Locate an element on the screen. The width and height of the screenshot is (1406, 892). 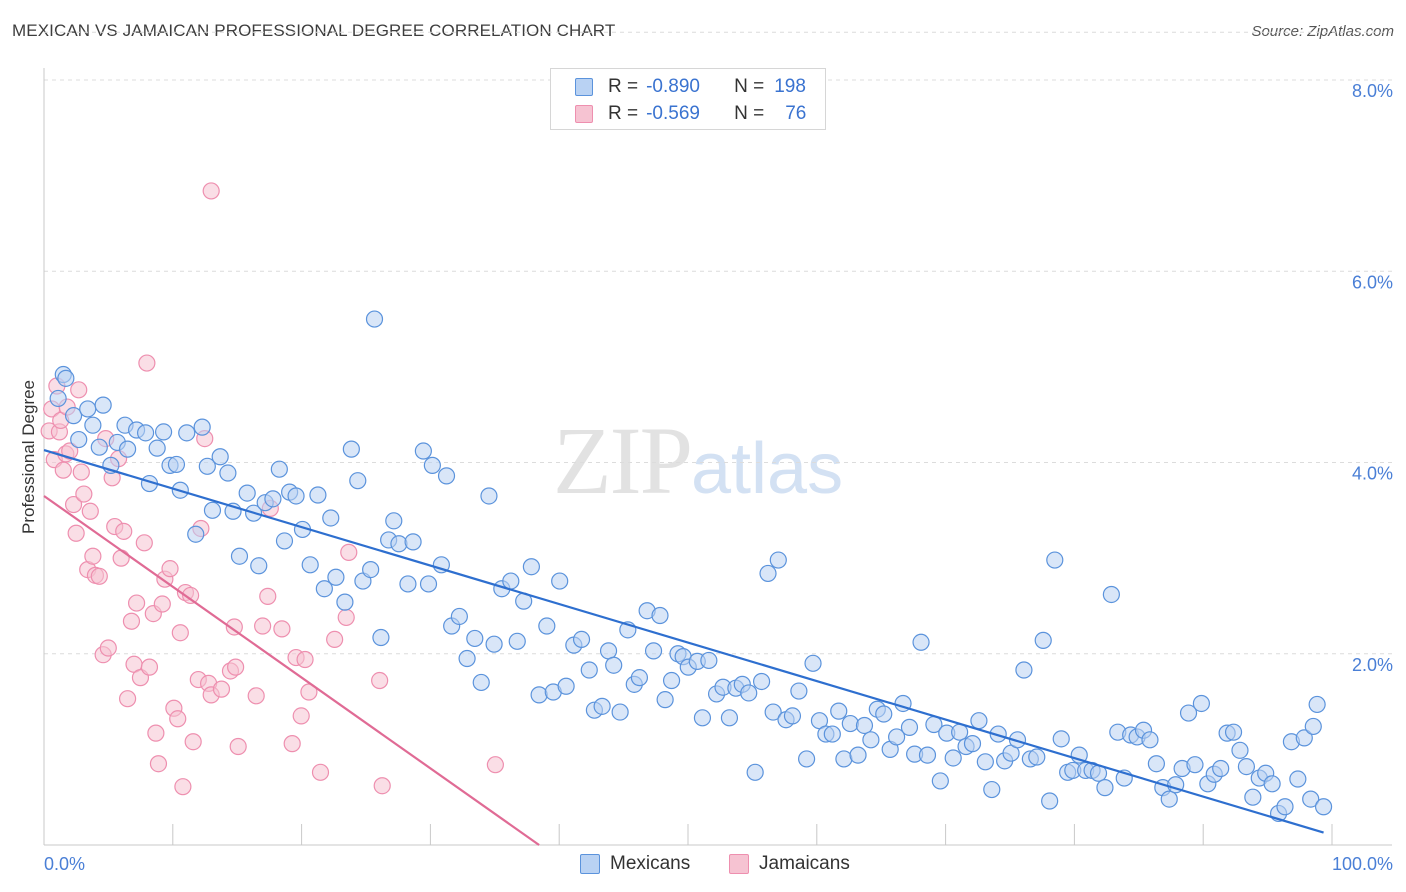
mexicans-swatch is located at coordinates (584, 87).